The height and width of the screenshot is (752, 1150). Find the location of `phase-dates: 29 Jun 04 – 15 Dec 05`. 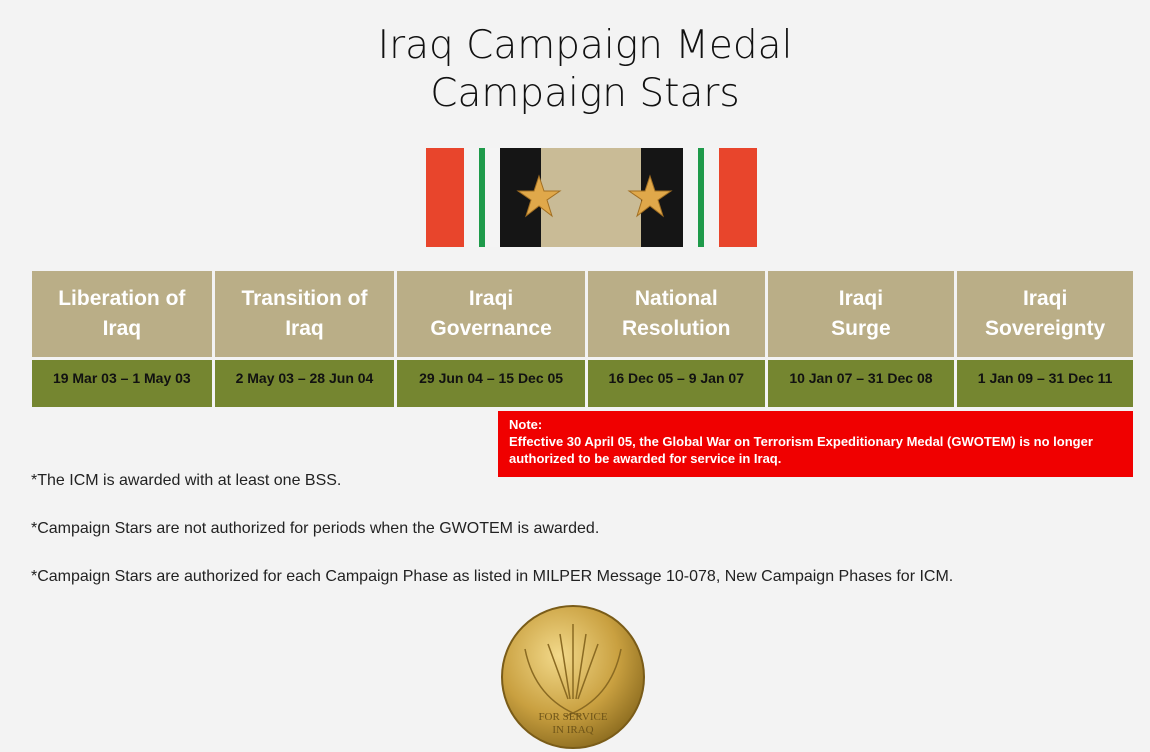

phase-dates: 29 Jun 04 – 15 Dec 05 is located at coordinates (491, 383).